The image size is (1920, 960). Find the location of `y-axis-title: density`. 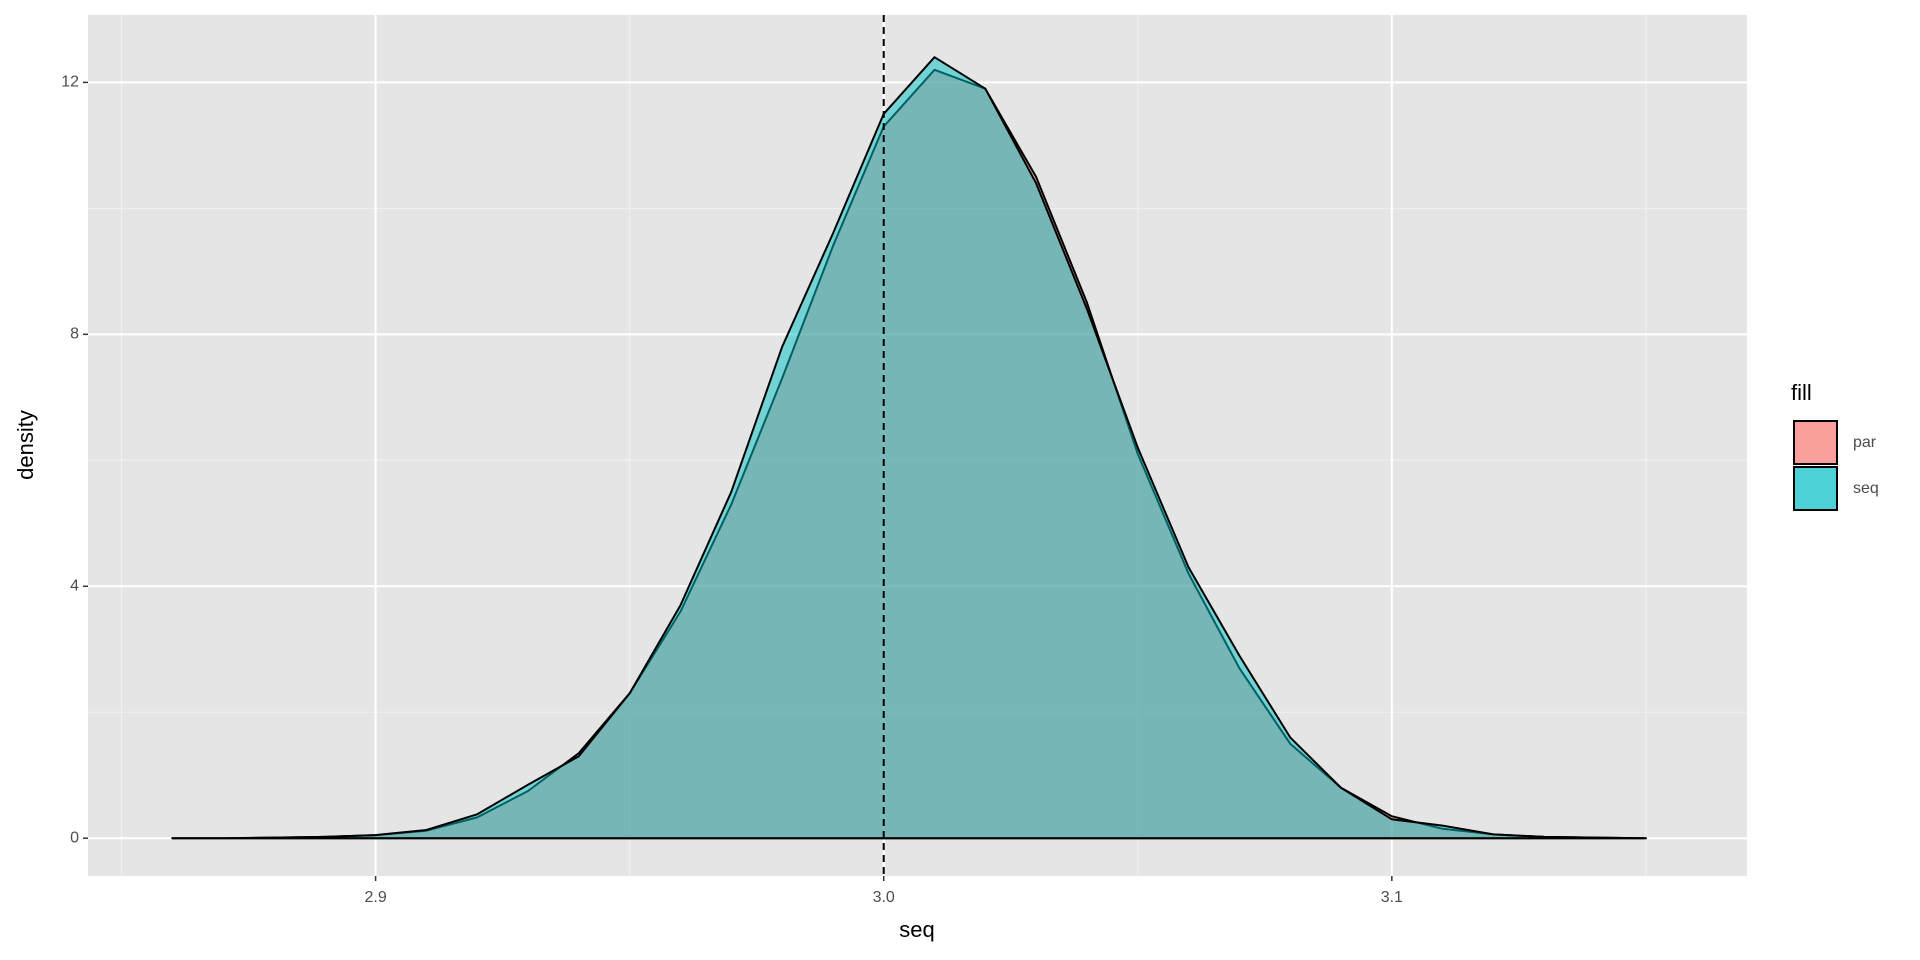

y-axis-title: density is located at coordinates (25, 445).